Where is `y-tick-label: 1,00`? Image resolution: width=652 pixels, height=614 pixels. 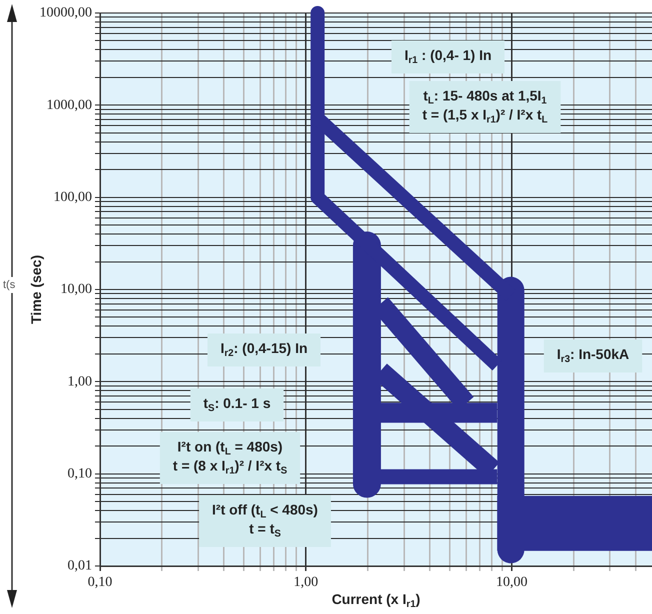
y-tick-label: 1,00 is located at coordinates (80, 382).